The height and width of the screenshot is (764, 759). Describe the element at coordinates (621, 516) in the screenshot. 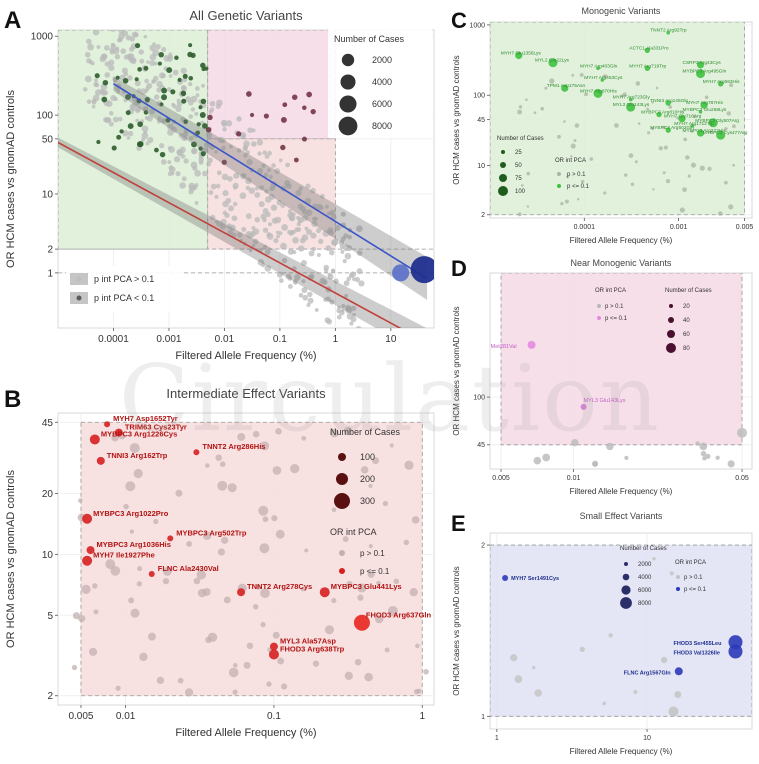

I see `chart-title: Small Effect Variants` at that location.